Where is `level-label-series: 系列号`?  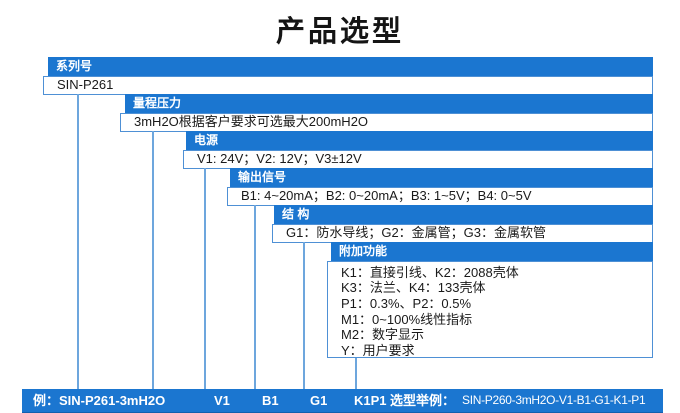 level-label-series: 系列号 is located at coordinates (74, 66).